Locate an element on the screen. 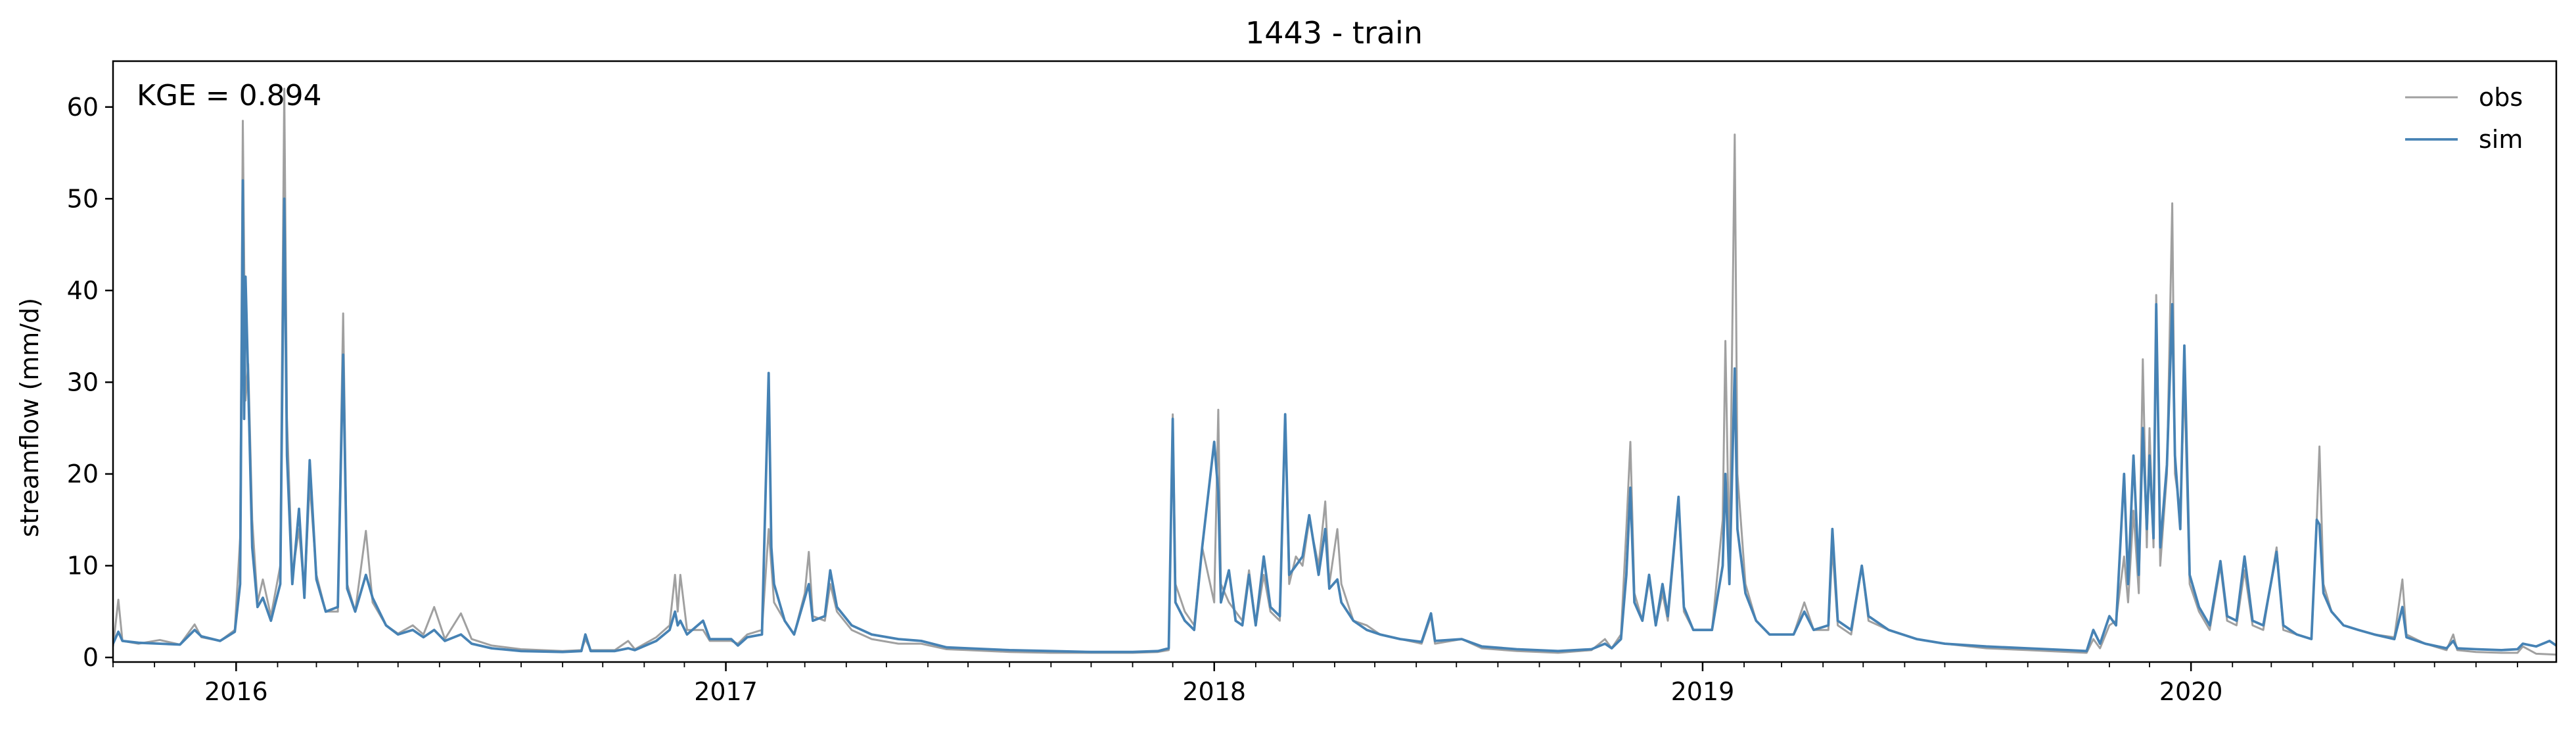 The image size is (2576, 735). legend-label-sim: sim is located at coordinates (2501, 139).